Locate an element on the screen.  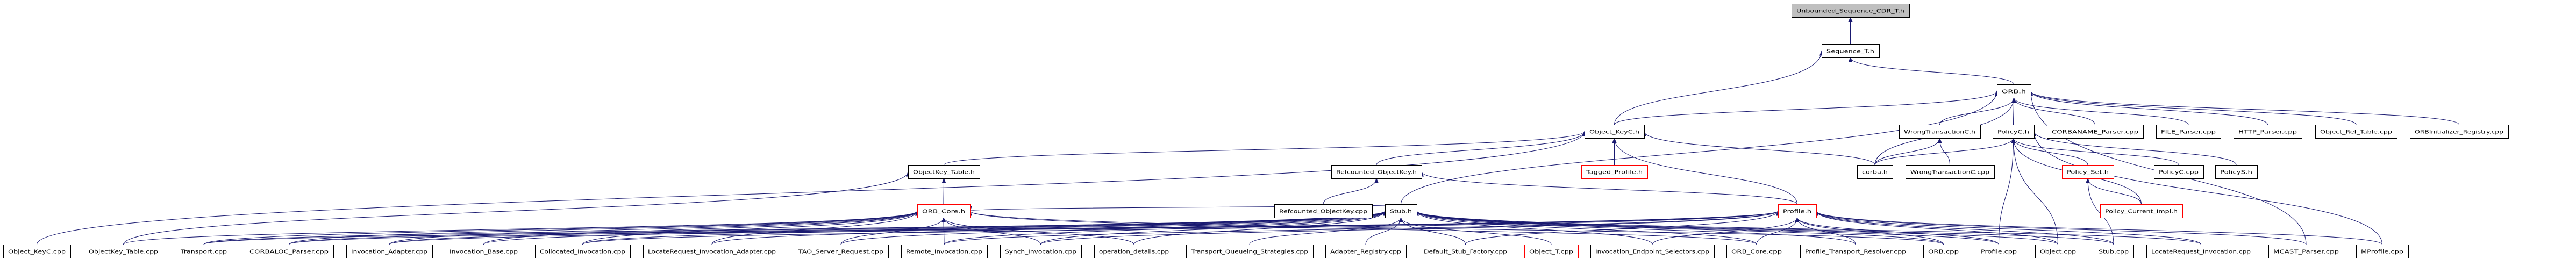
node-file-parser-cpp: FILE_Parser.cpp is located at coordinates (2188, 132).